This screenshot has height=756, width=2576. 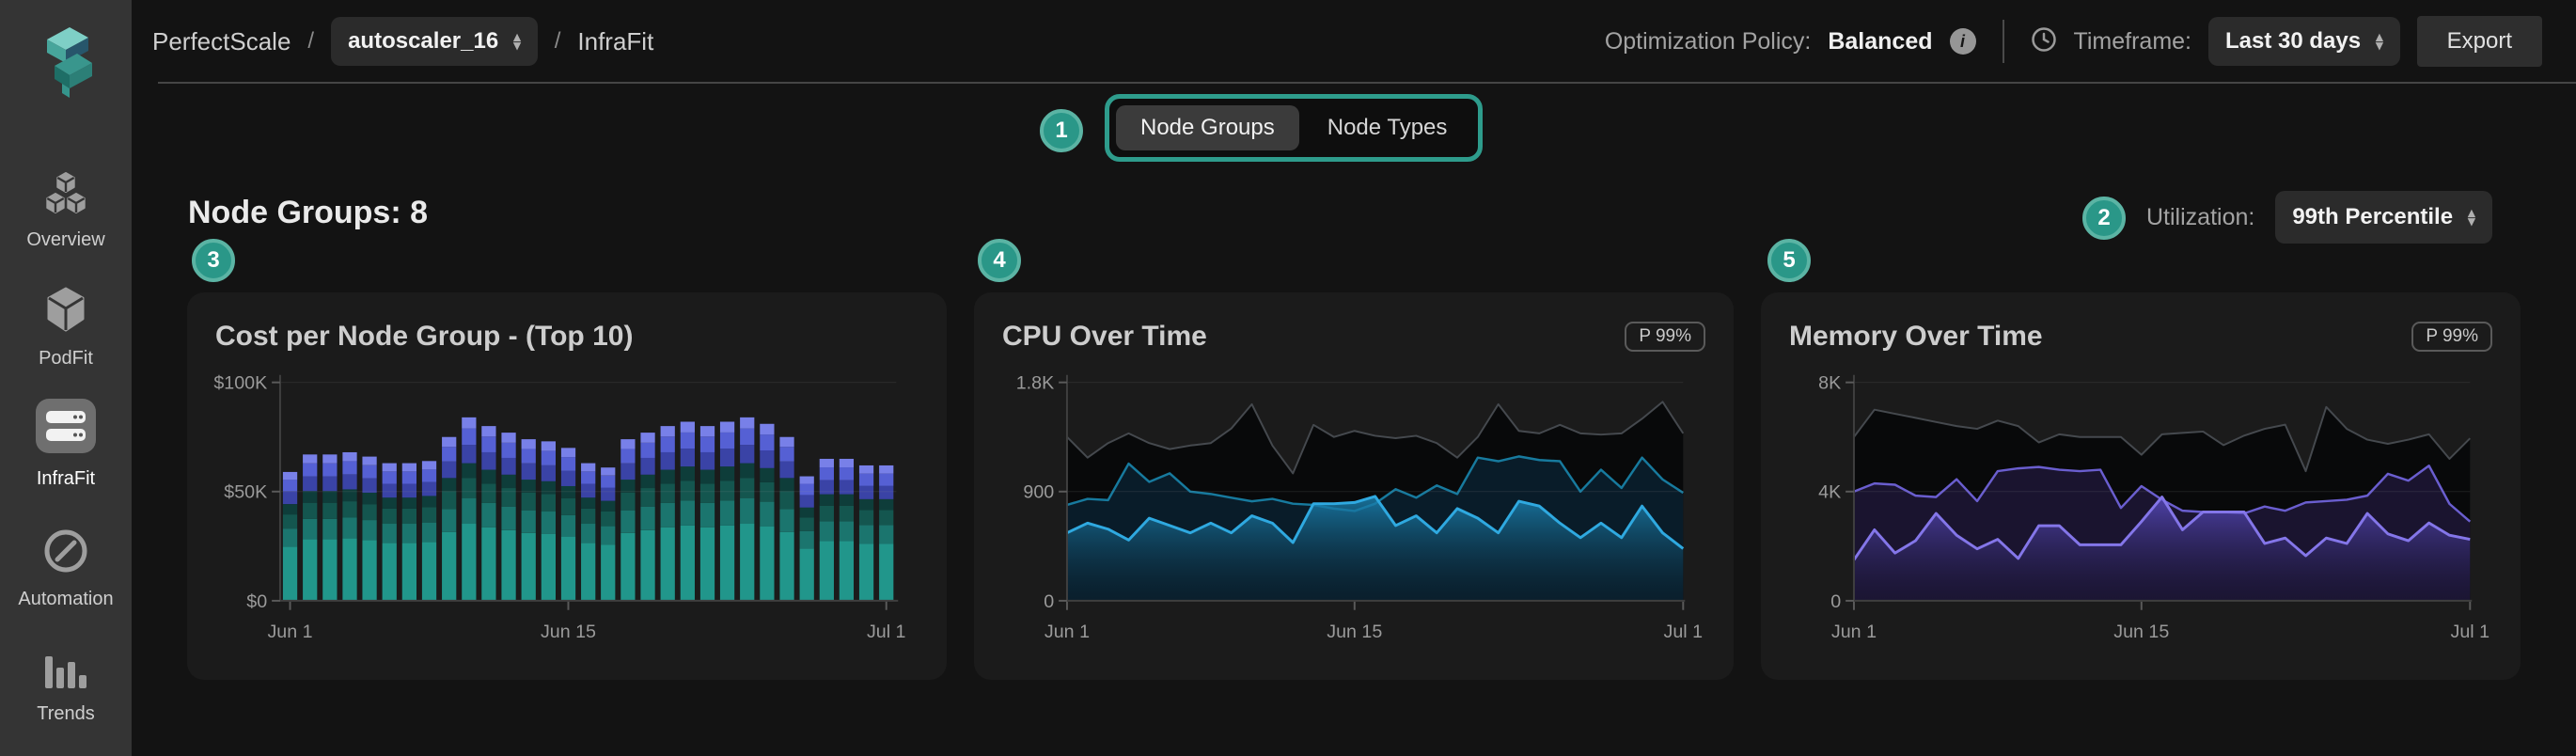 I want to click on cluster-select: autoscaler_16 ▴ ▾, so click(x=435, y=41).